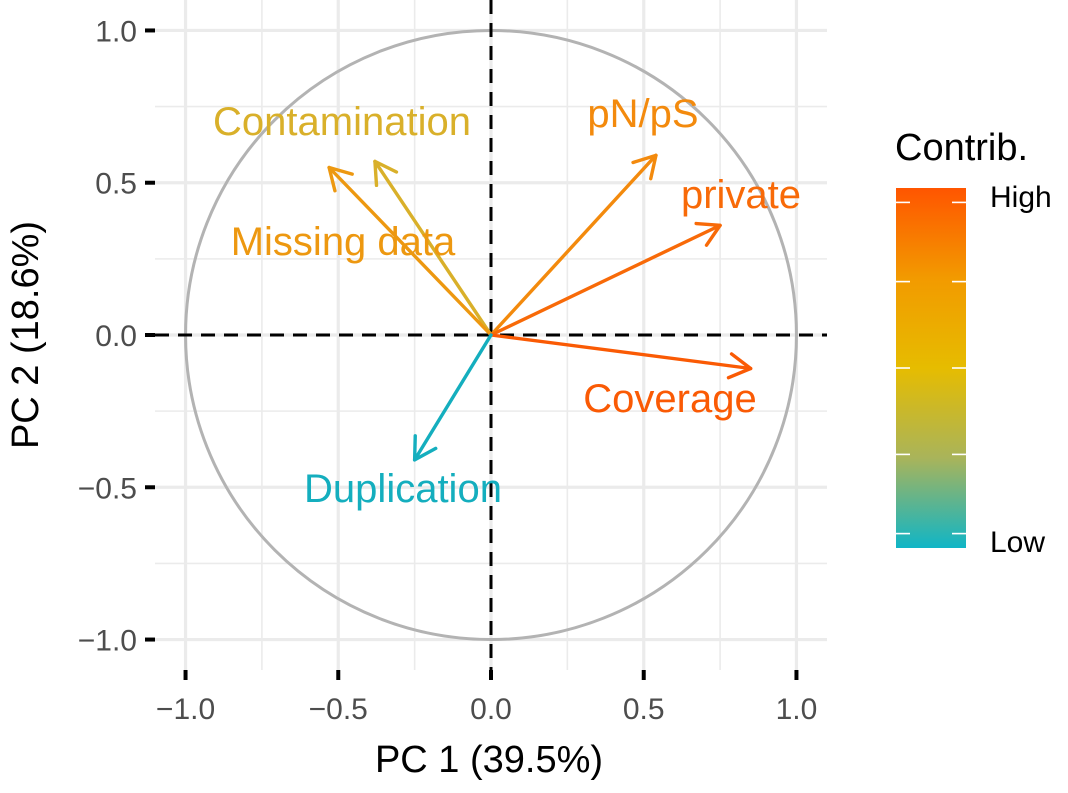 This screenshot has width=1068, height=793. Describe the element at coordinates (116, 184) in the screenshot. I see `y-tick-label: 0.5` at that location.